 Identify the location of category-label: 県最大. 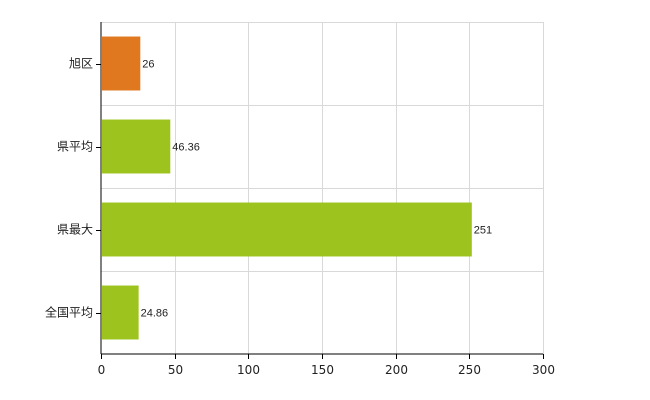
(75, 230).